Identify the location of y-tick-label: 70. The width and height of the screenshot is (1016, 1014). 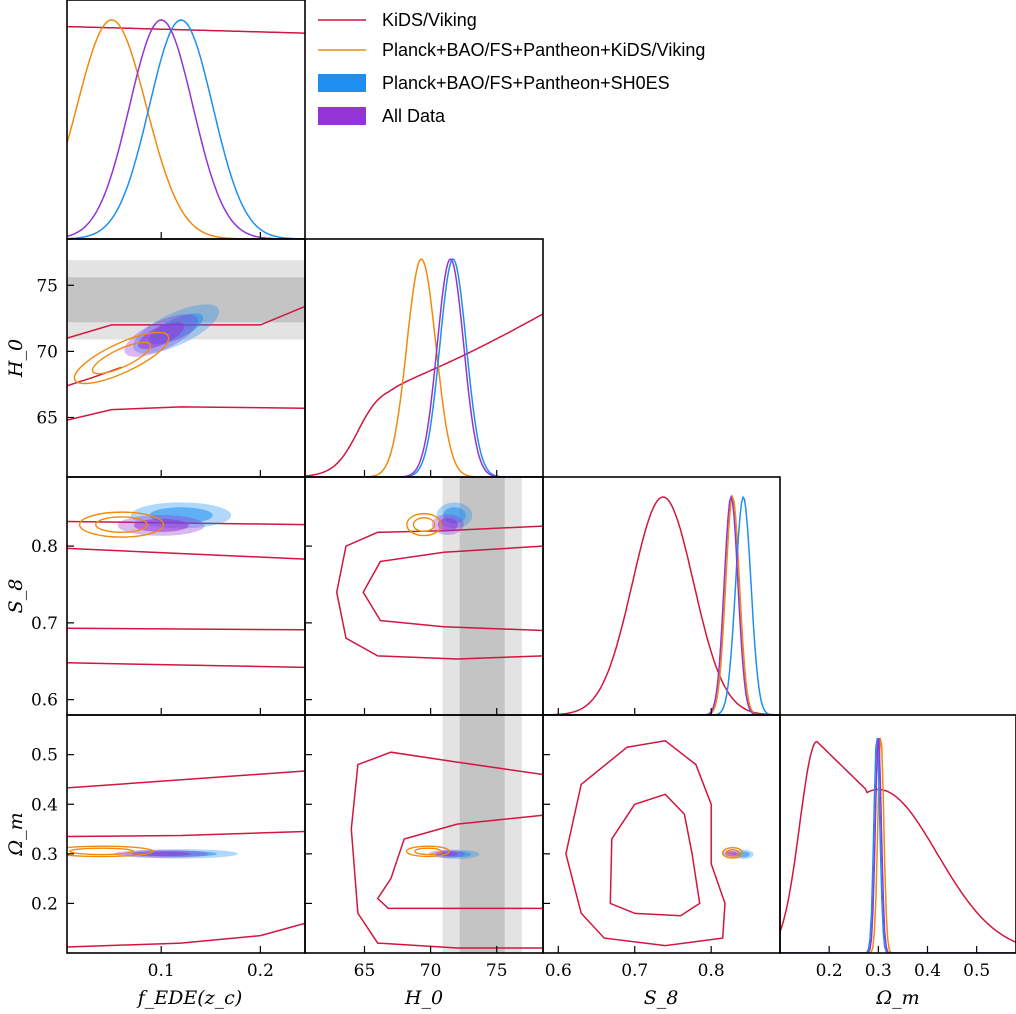
(47, 352).